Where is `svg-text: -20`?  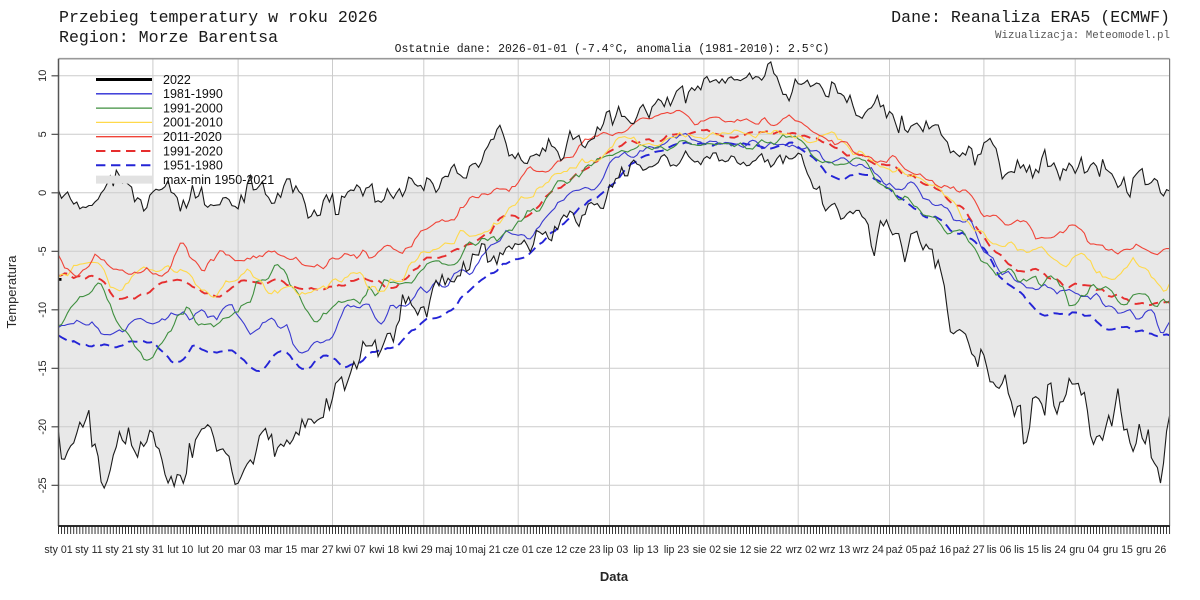 svg-text: -20 is located at coordinates (43, 427).